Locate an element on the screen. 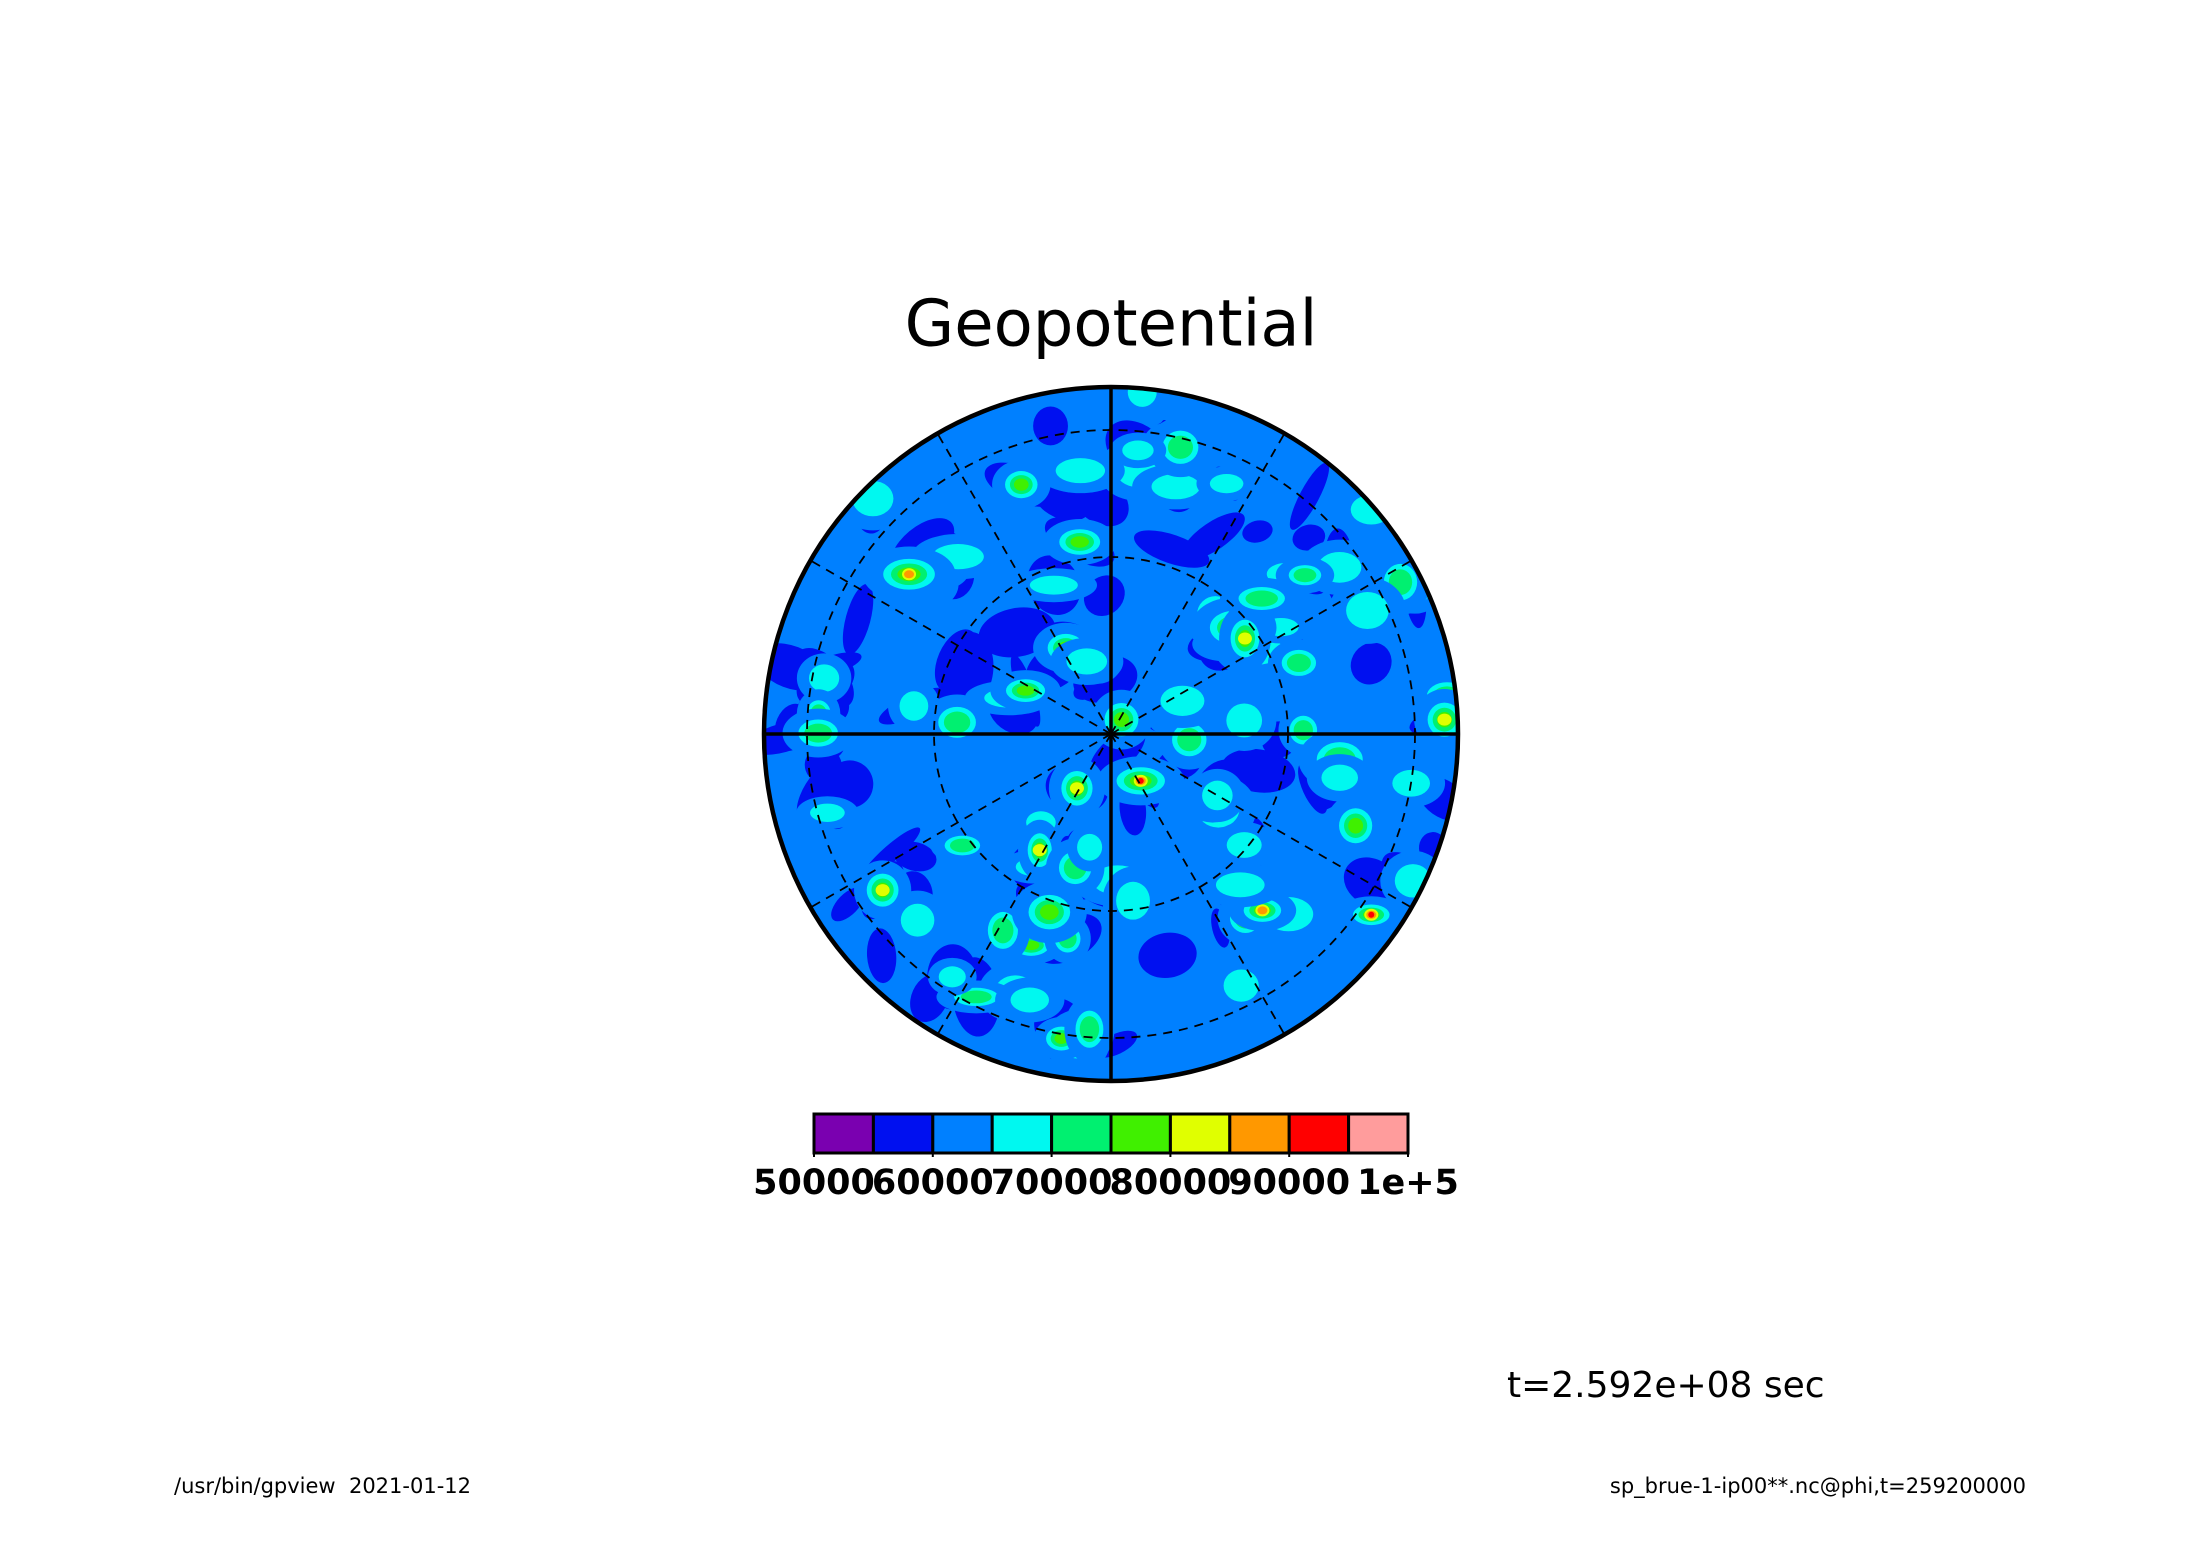 The image size is (2188, 1550). colorbar-tick-label: 1e+5 is located at coordinates (1408, 1183).